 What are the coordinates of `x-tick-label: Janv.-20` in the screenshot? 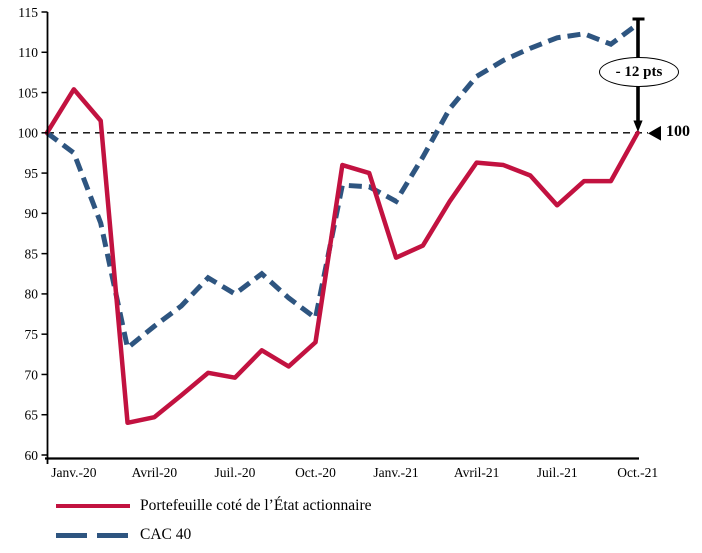 It's located at (73, 472).